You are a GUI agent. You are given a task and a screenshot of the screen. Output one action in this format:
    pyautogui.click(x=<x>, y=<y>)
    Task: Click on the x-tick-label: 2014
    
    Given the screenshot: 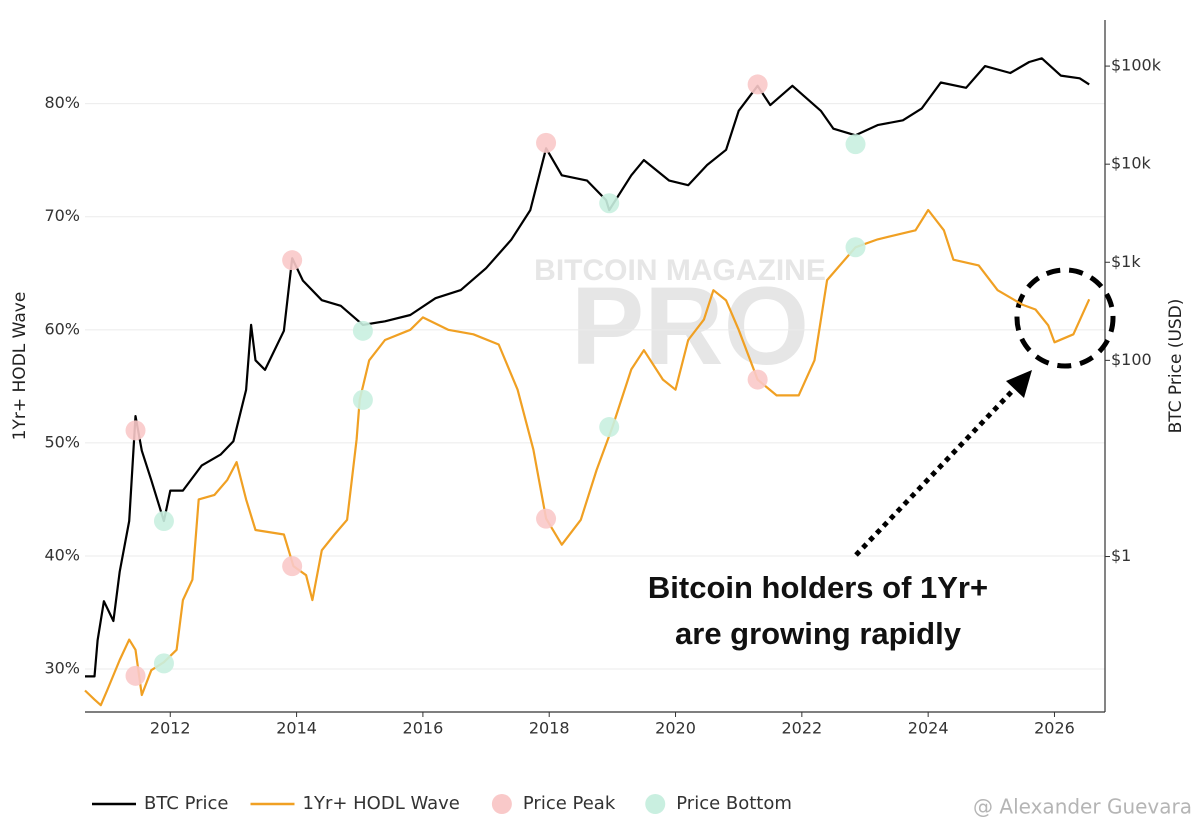 What is the action you would take?
    pyautogui.click(x=296, y=728)
    